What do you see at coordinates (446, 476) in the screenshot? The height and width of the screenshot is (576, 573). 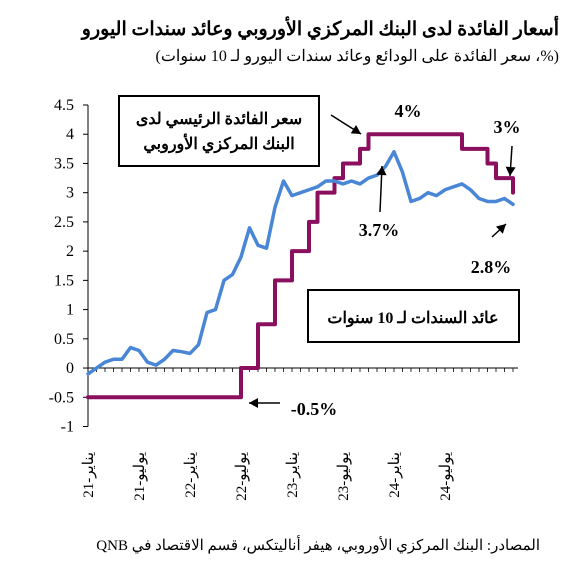 I see `x-tick-label: يوليو-24` at bounding box center [446, 476].